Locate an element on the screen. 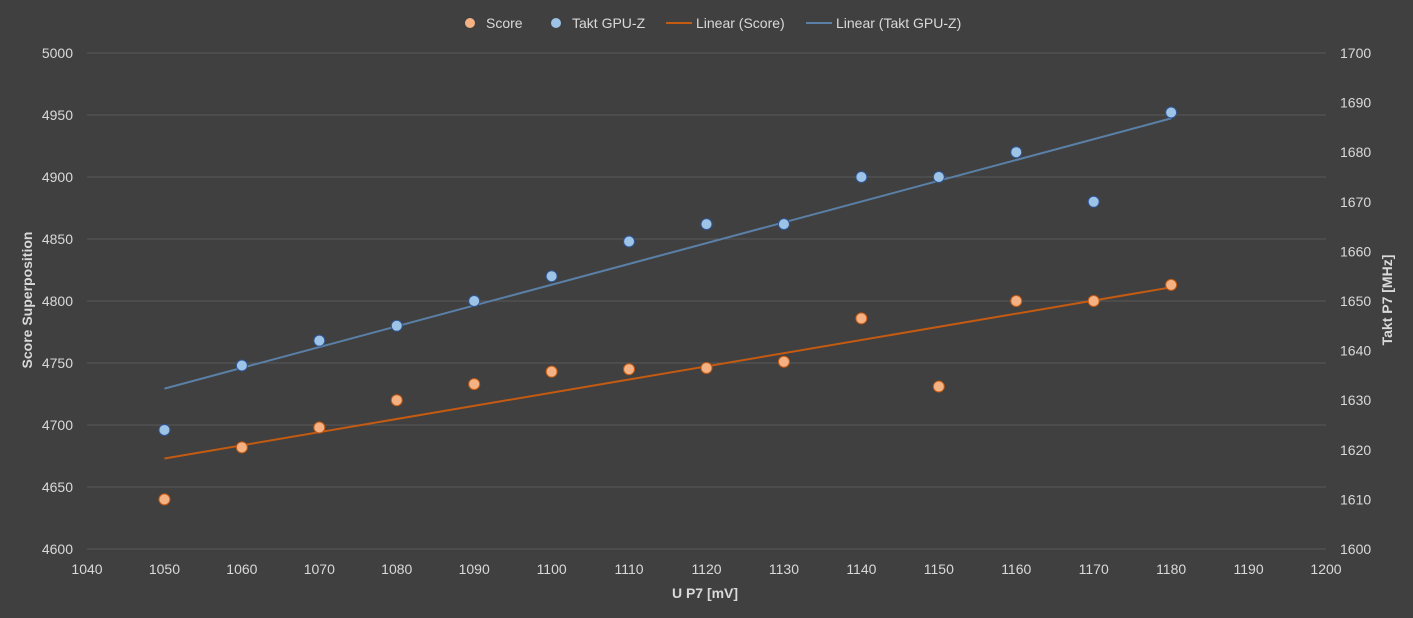 The height and width of the screenshot is (618, 1413). y-tick-label: 4800 is located at coordinates (57, 301).